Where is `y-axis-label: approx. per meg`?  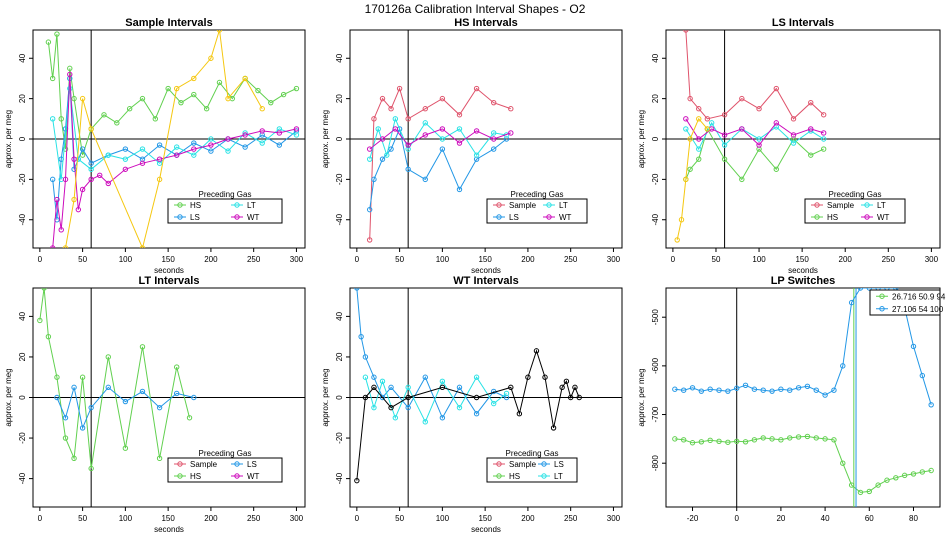
y-axis-label: approx. per meg is located at coordinates (325, 397).